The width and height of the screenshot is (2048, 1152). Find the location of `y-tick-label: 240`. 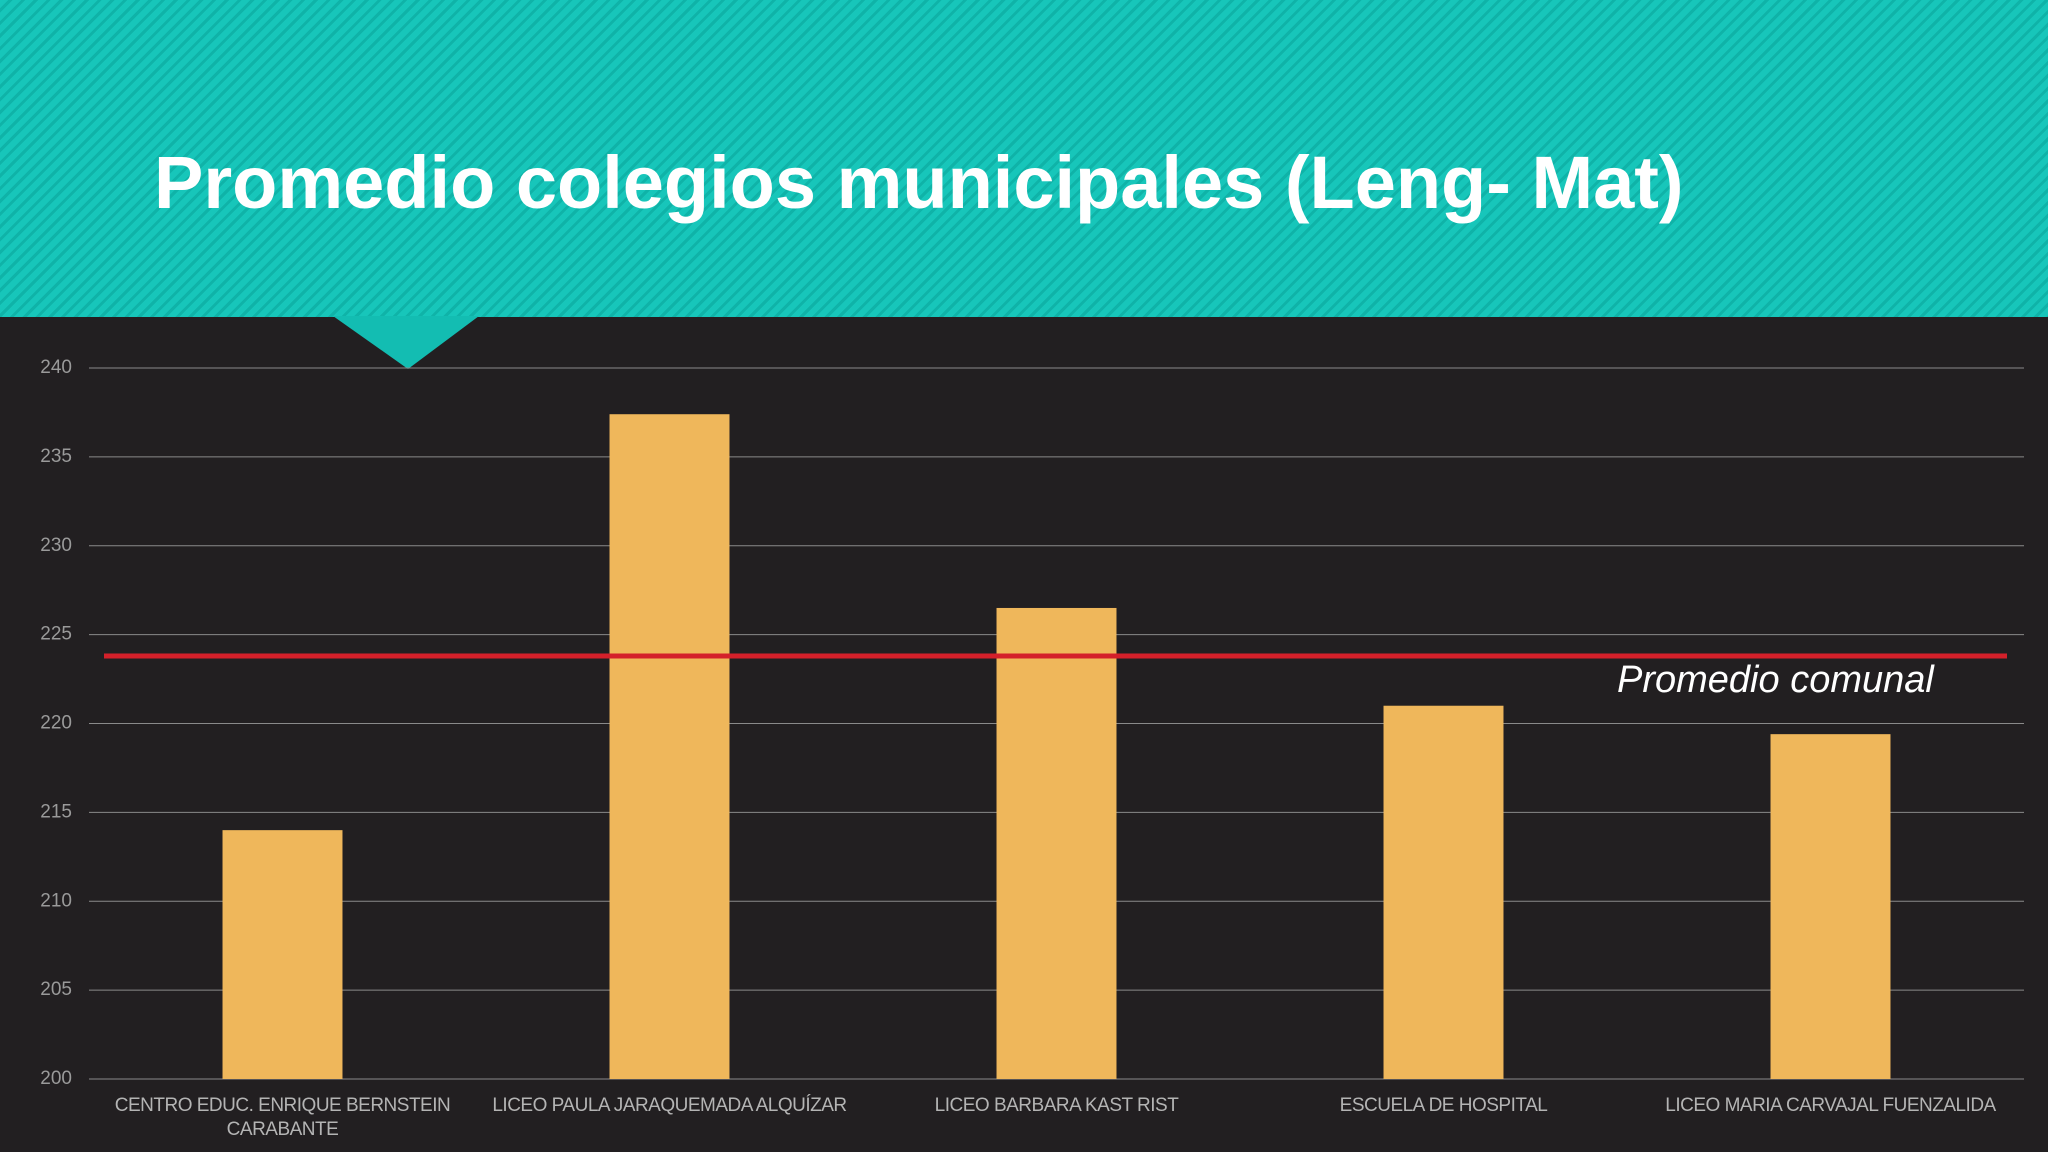

y-tick-label: 240 is located at coordinates (56, 367).